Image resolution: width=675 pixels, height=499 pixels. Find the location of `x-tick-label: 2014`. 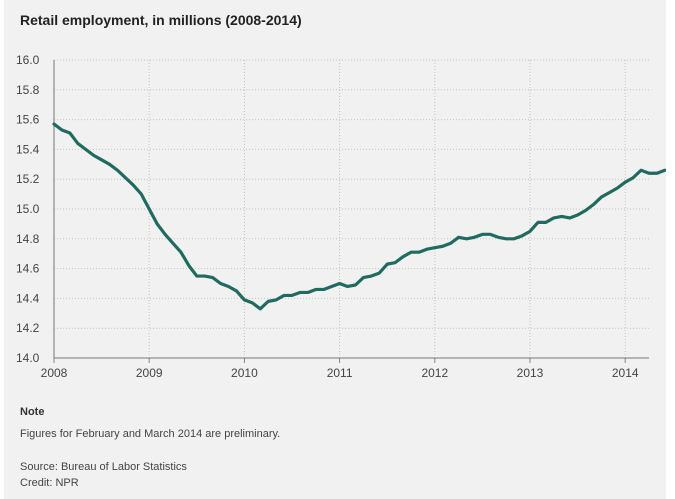

x-tick-label: 2014 is located at coordinates (625, 373).